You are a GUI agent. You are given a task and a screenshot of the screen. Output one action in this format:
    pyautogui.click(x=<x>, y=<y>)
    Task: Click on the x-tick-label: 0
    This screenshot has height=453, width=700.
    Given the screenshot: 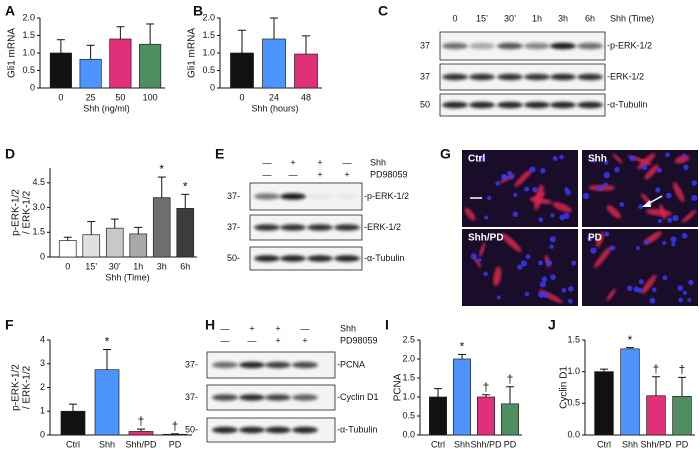 What is the action you would take?
    pyautogui.click(x=67, y=266)
    